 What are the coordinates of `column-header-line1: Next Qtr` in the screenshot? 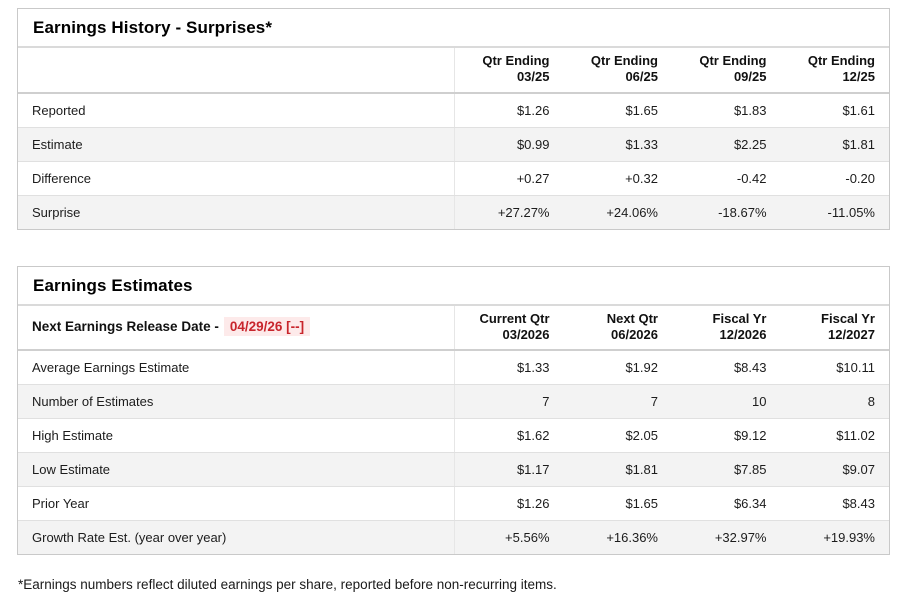 It's located at (632, 318).